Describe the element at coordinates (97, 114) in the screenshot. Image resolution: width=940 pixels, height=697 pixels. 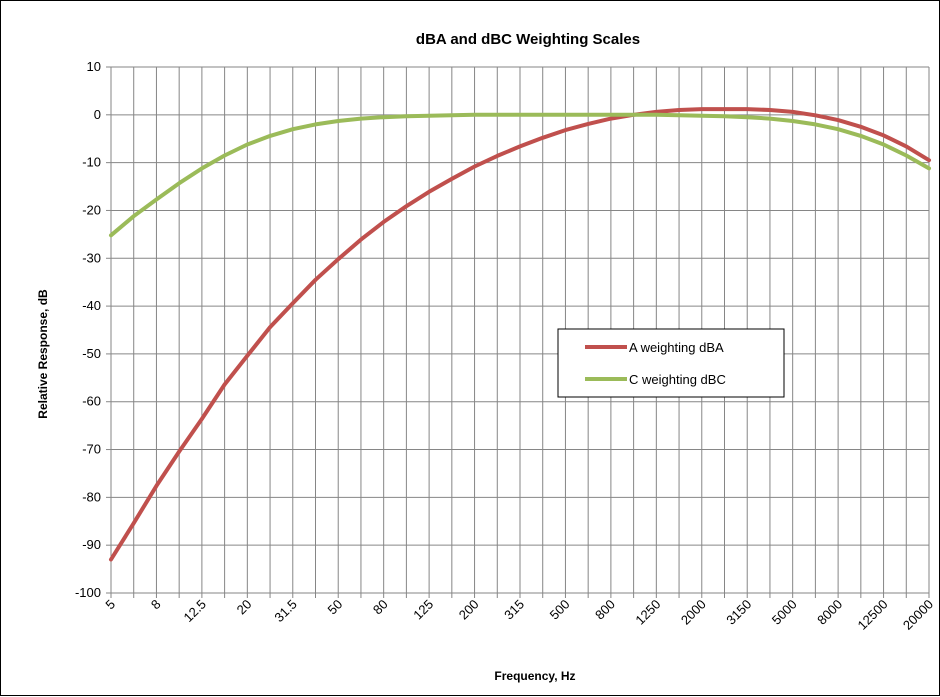
I see `y-tick-label: 0` at that location.